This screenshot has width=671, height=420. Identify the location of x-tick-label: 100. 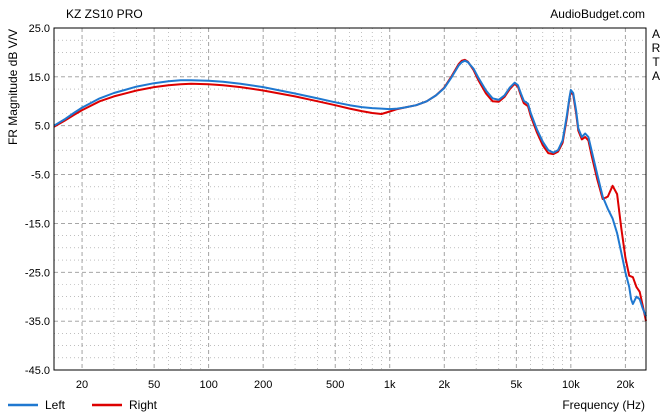
(208, 385).